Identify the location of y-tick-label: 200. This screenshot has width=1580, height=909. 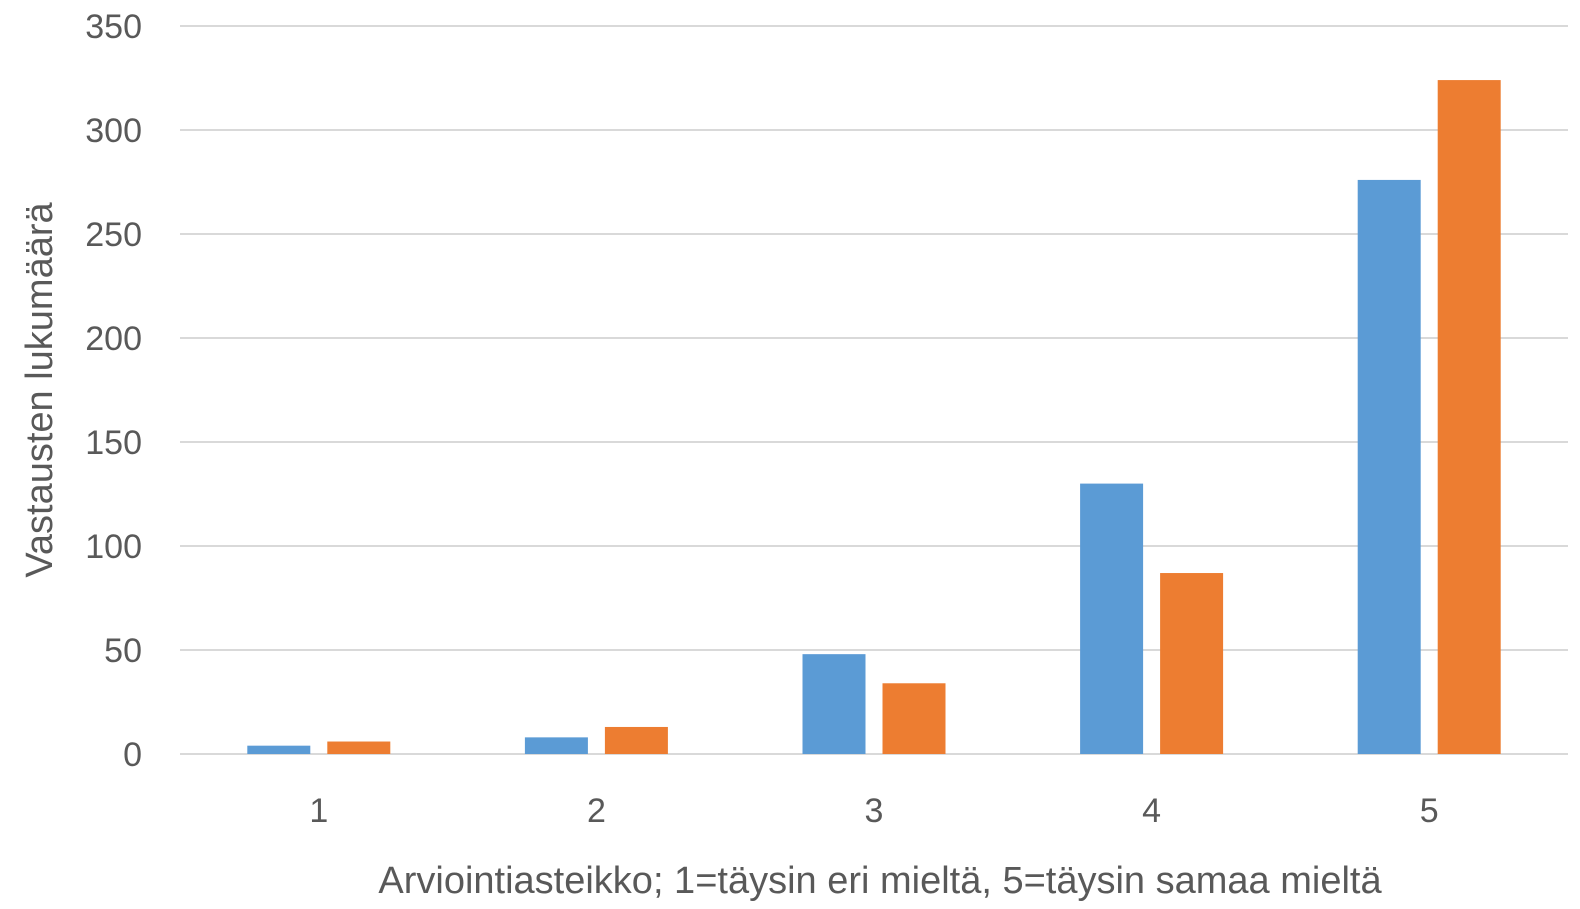
(113, 339).